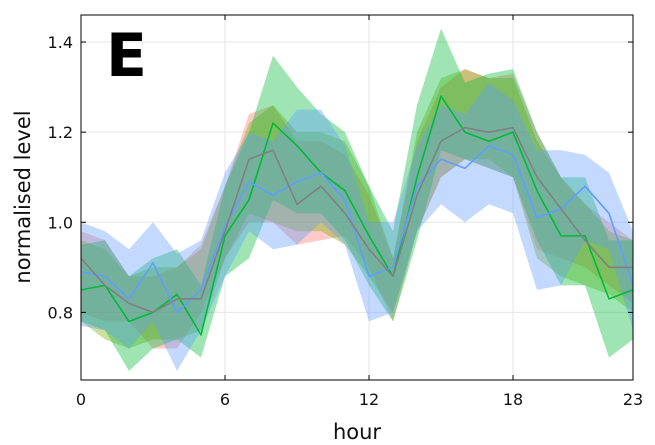  What do you see at coordinates (357, 432) in the screenshot?
I see `x-axis-title: hour` at bounding box center [357, 432].